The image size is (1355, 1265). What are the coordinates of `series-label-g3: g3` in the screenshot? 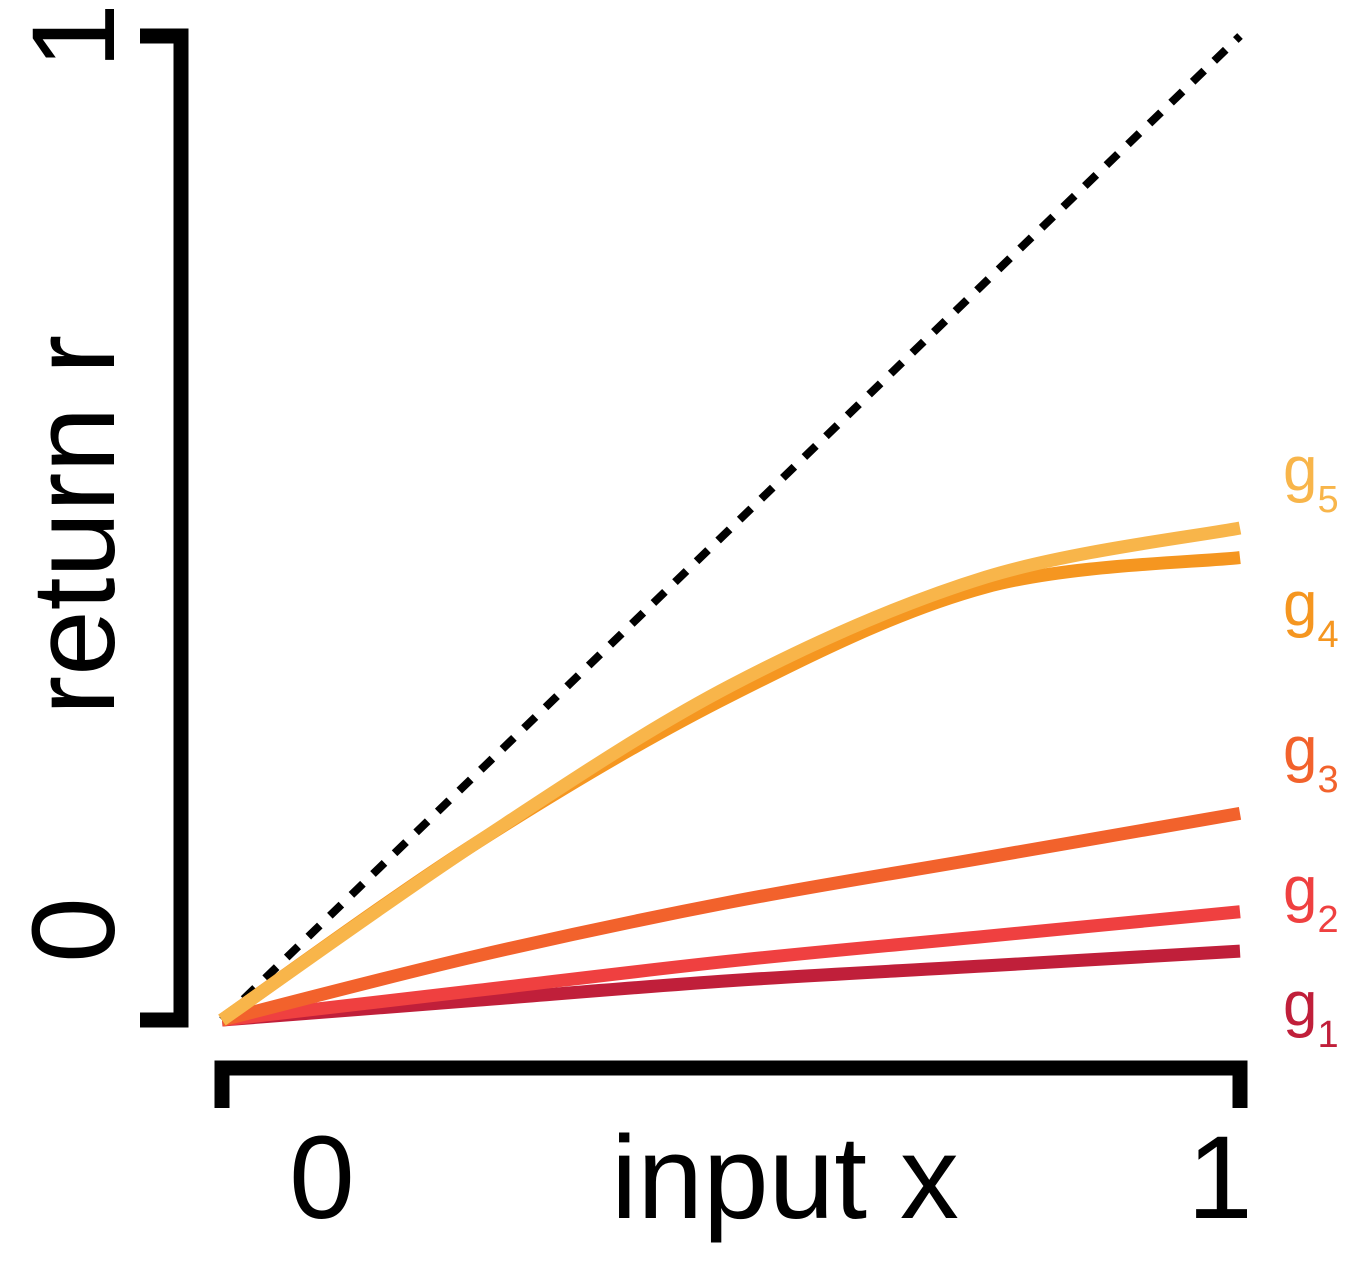 It's located at (1311, 758).